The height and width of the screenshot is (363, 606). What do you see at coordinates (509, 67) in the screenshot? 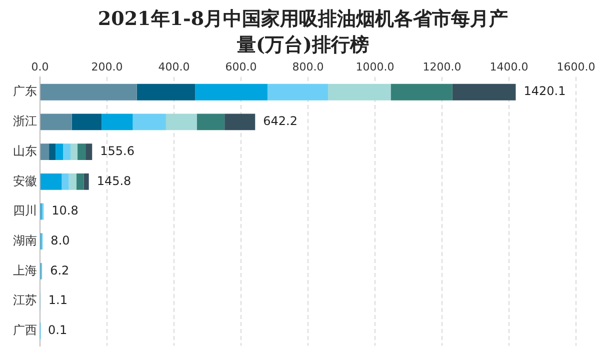
I see `x-tick-label: 1400.0` at bounding box center [509, 67].